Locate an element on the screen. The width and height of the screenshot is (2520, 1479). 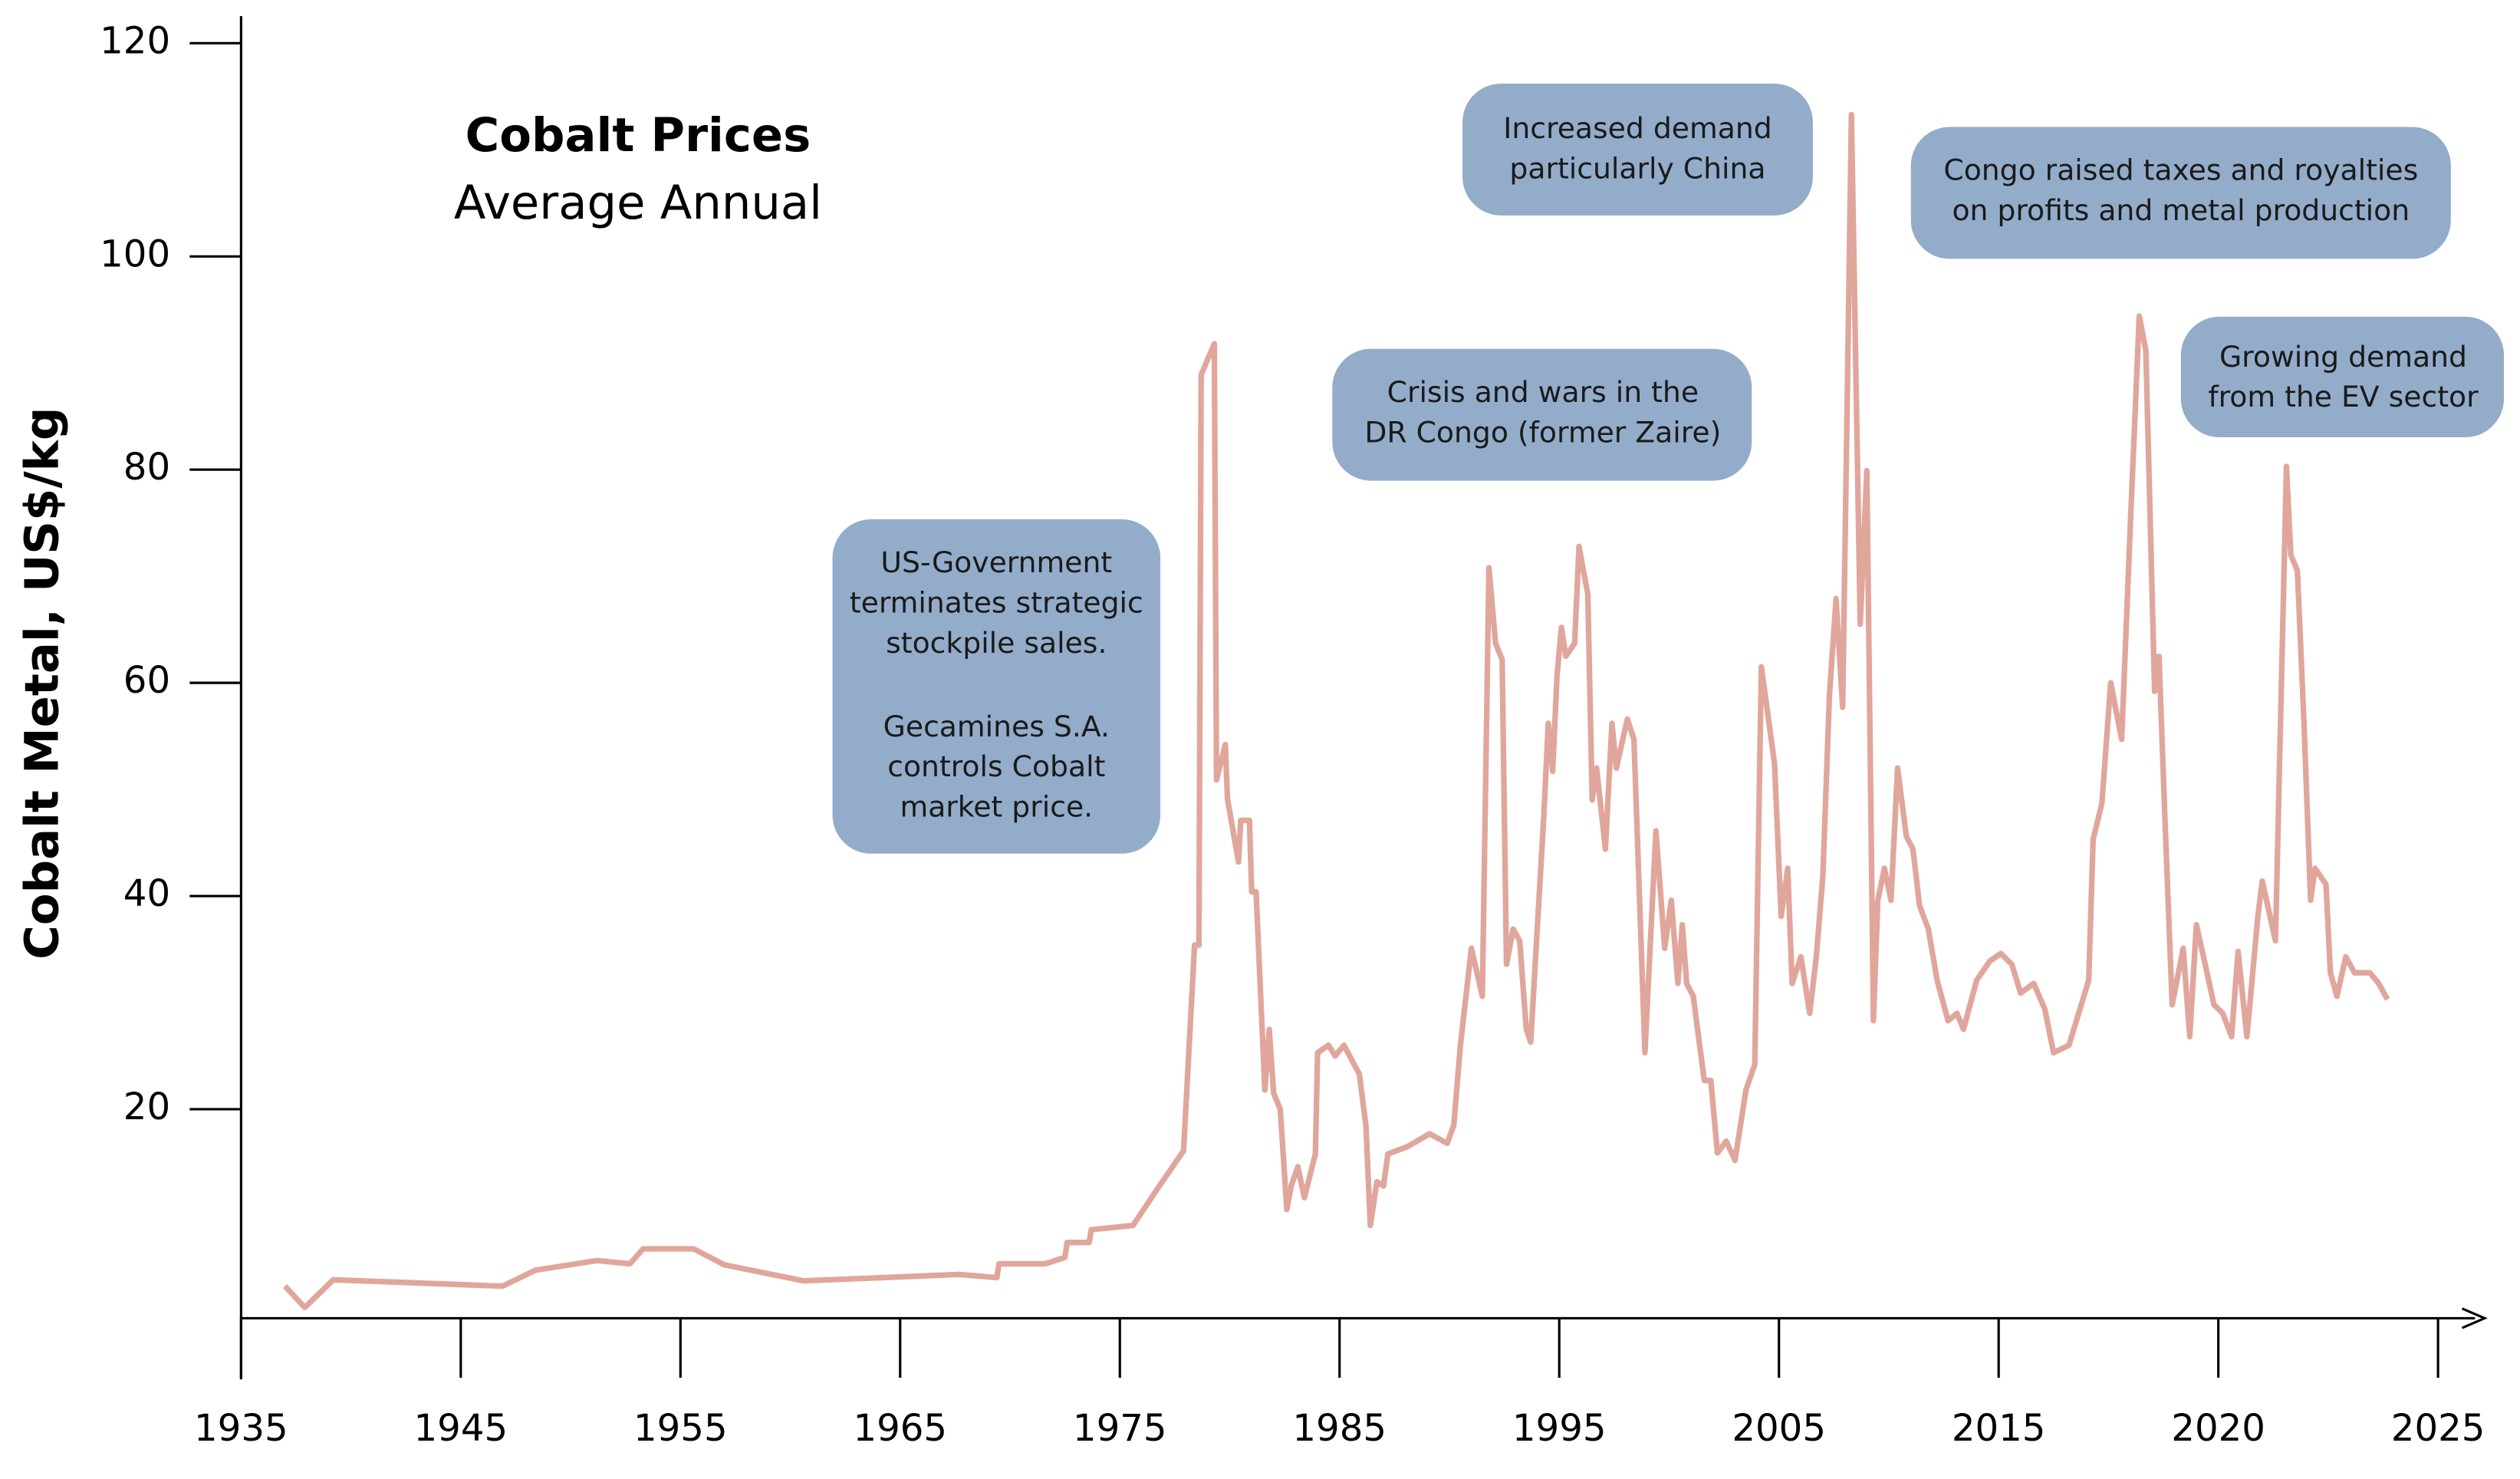
annotation-text: market price. is located at coordinates (996, 807).